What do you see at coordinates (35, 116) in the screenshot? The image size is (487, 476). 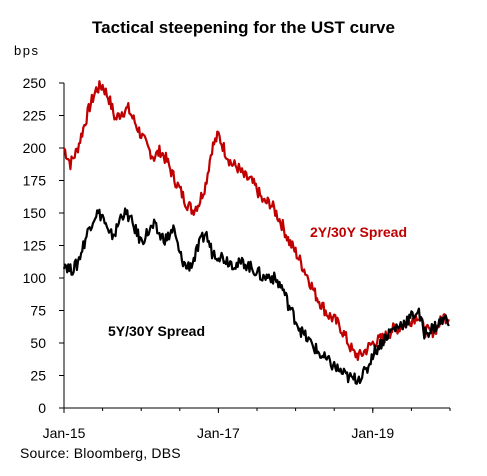 I see `y-tick-label: 225` at bounding box center [35, 116].